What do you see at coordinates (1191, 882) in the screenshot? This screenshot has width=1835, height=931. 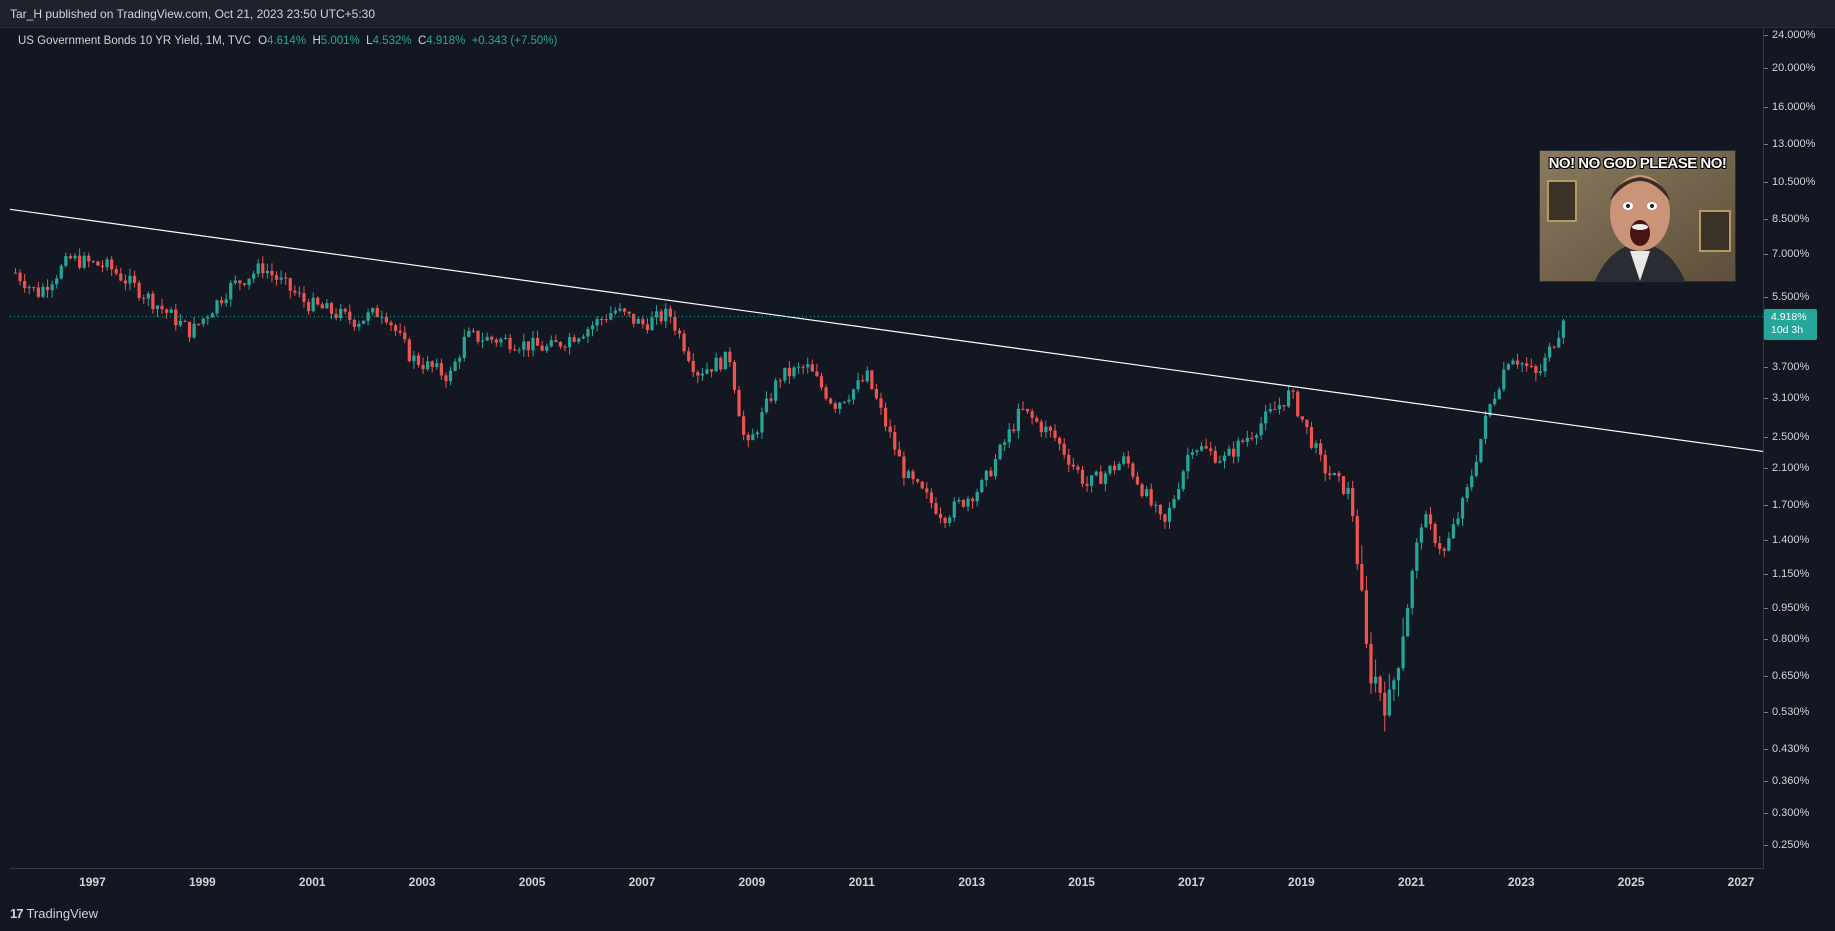 I see `time-tick-label: 2017` at bounding box center [1191, 882].